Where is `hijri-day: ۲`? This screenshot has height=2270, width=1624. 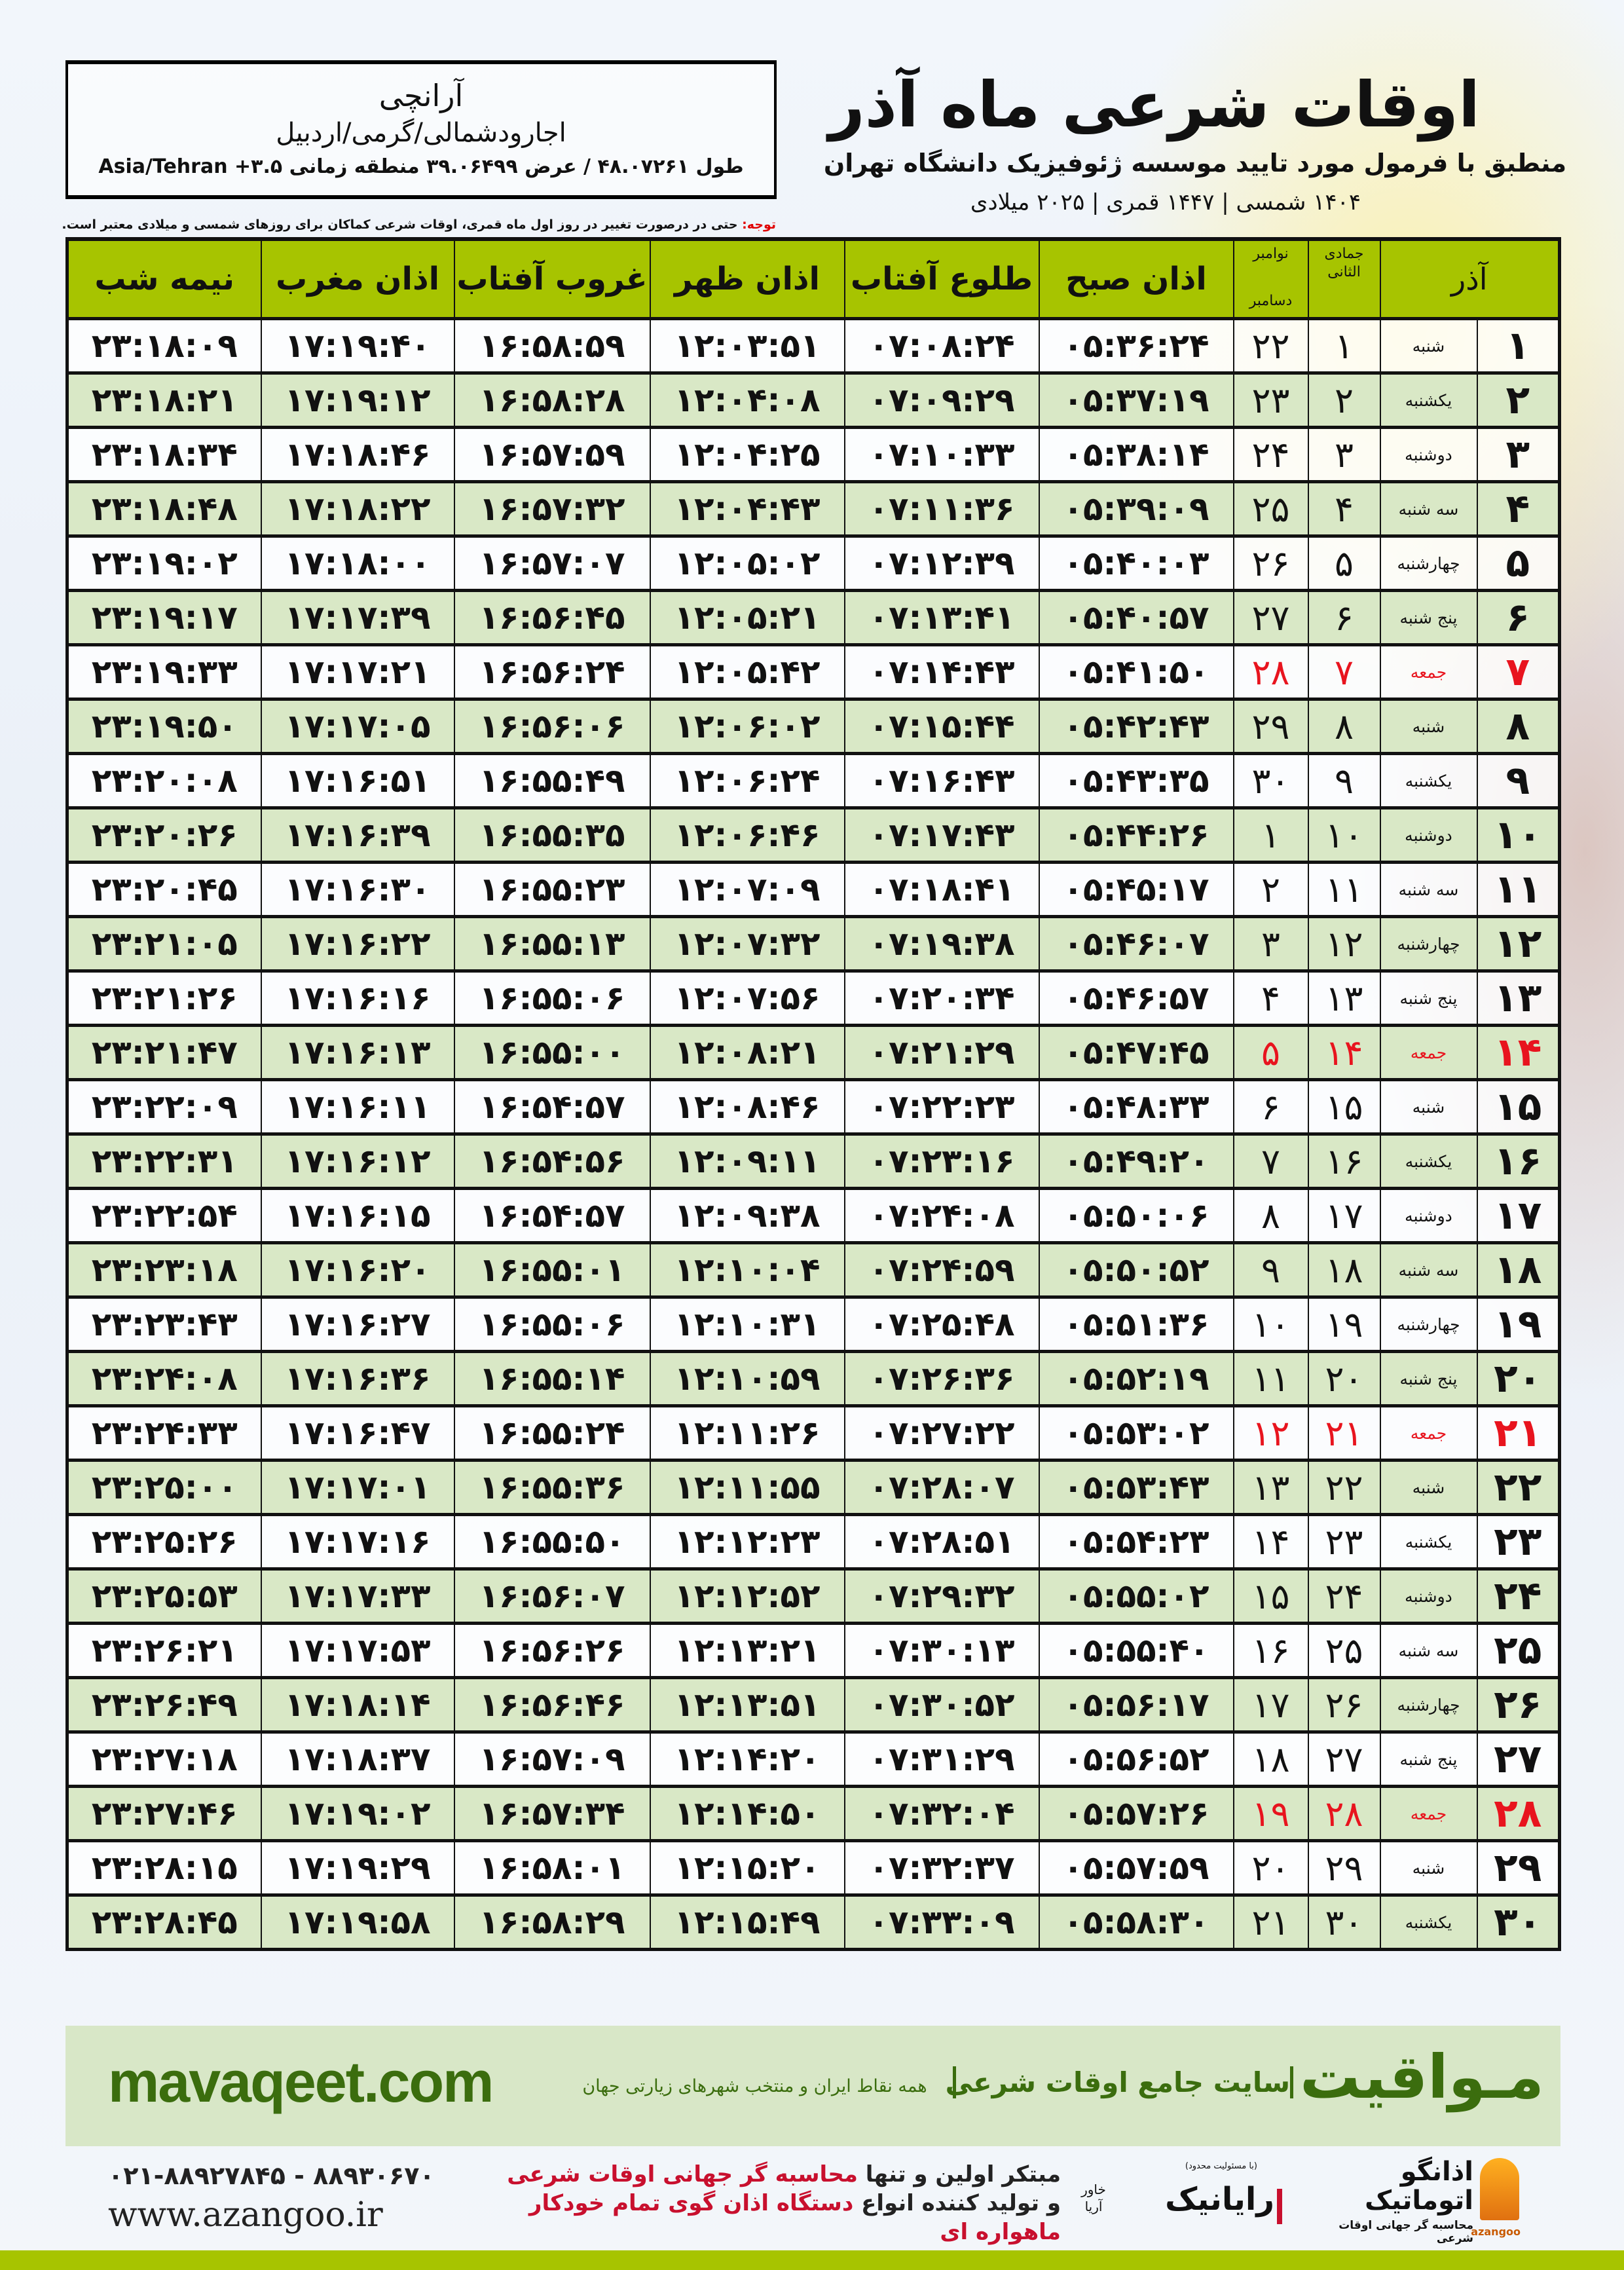 hijri-day: ۲ is located at coordinates (1344, 400).